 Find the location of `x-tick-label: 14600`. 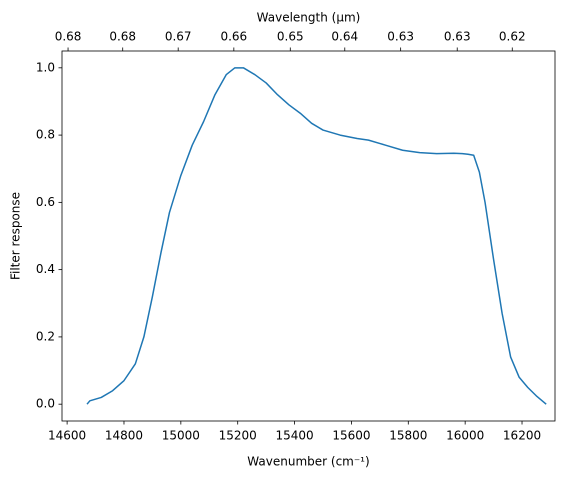

x-tick-label: 14600 is located at coordinates (67, 436).